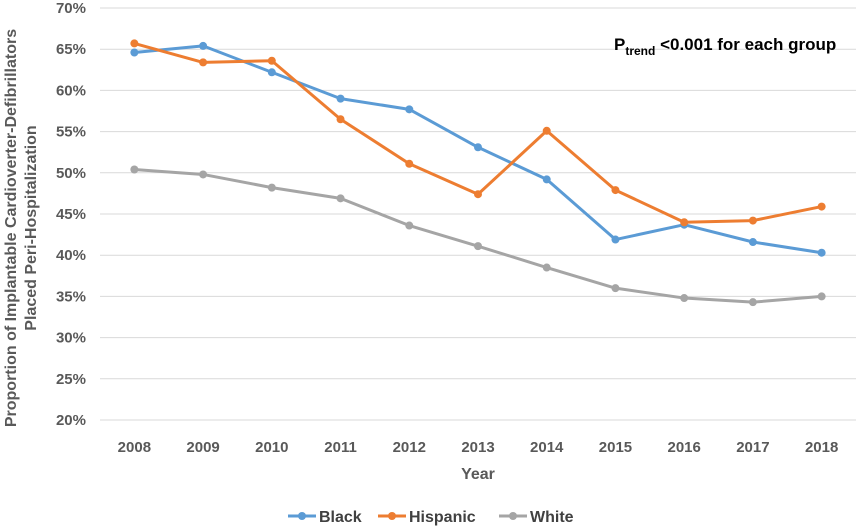  Describe the element at coordinates (71, 296) in the screenshot. I see `y-tick-label: 35%` at that location.